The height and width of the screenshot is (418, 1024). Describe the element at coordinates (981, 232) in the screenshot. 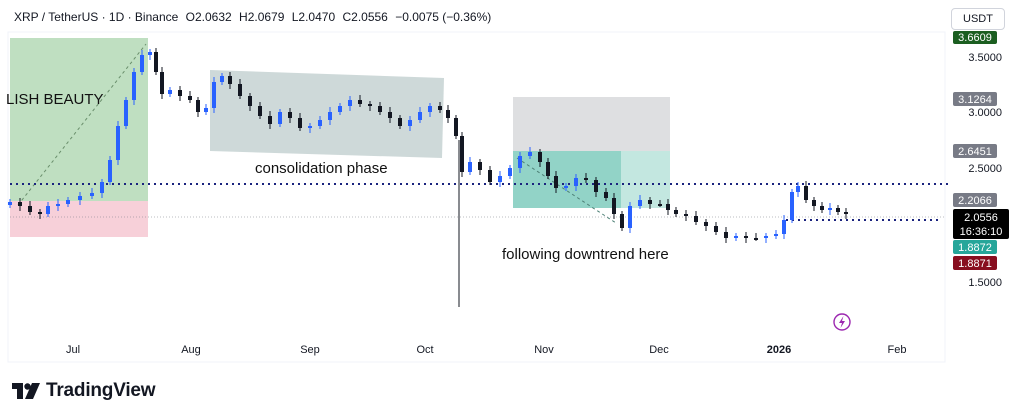

I see `countdown-label: 16:36:10` at that location.